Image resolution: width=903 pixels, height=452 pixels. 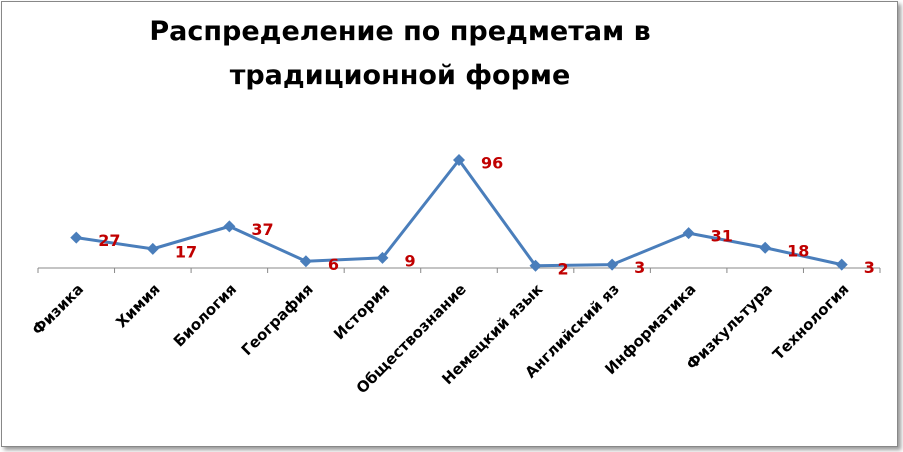 I want to click on data-label: 6, so click(x=333, y=264).